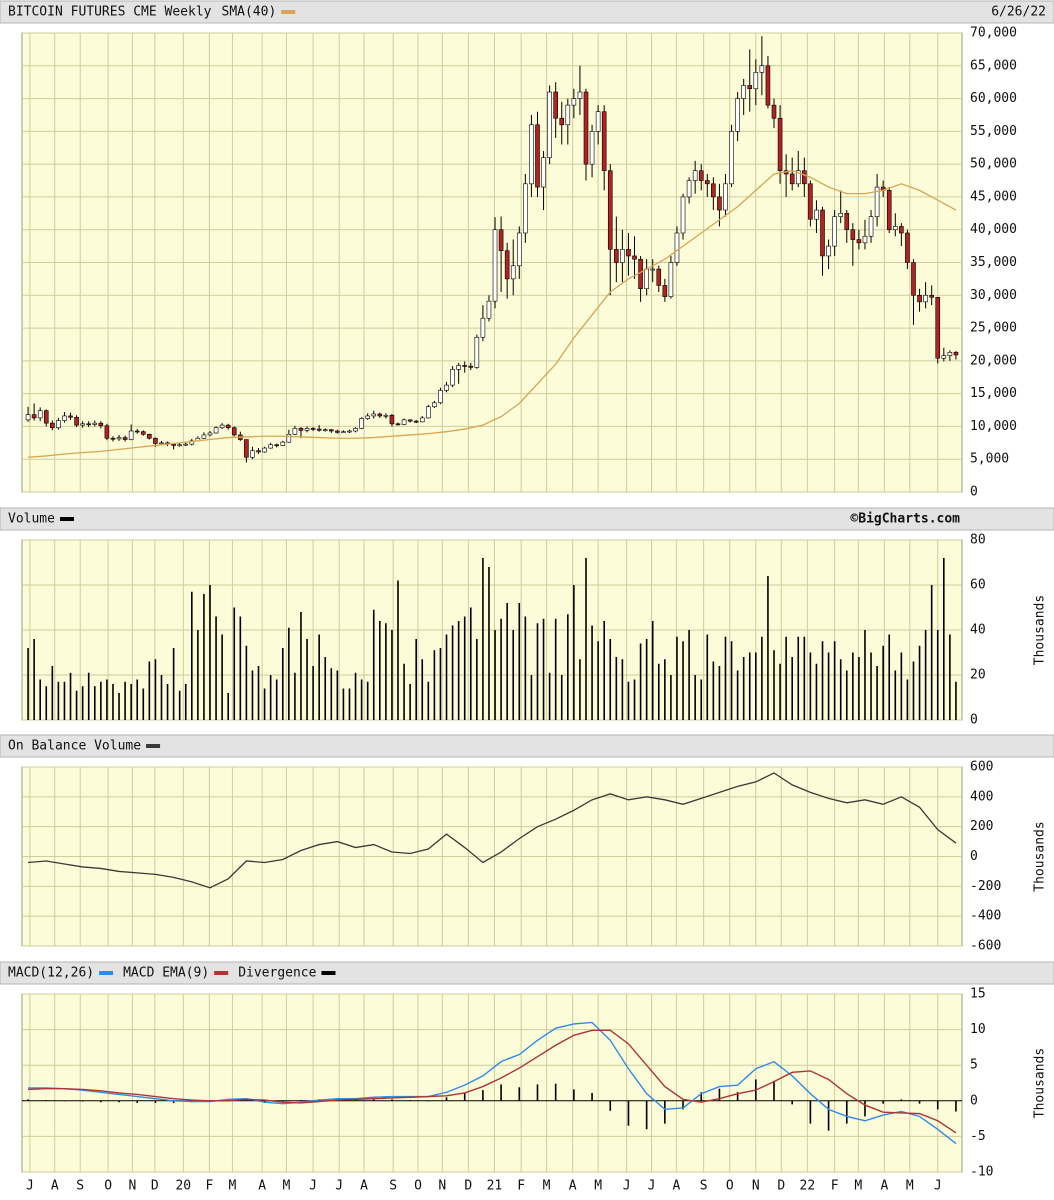  Describe the element at coordinates (978, 994) in the screenshot. I see `y-tick-label: 15` at that location.